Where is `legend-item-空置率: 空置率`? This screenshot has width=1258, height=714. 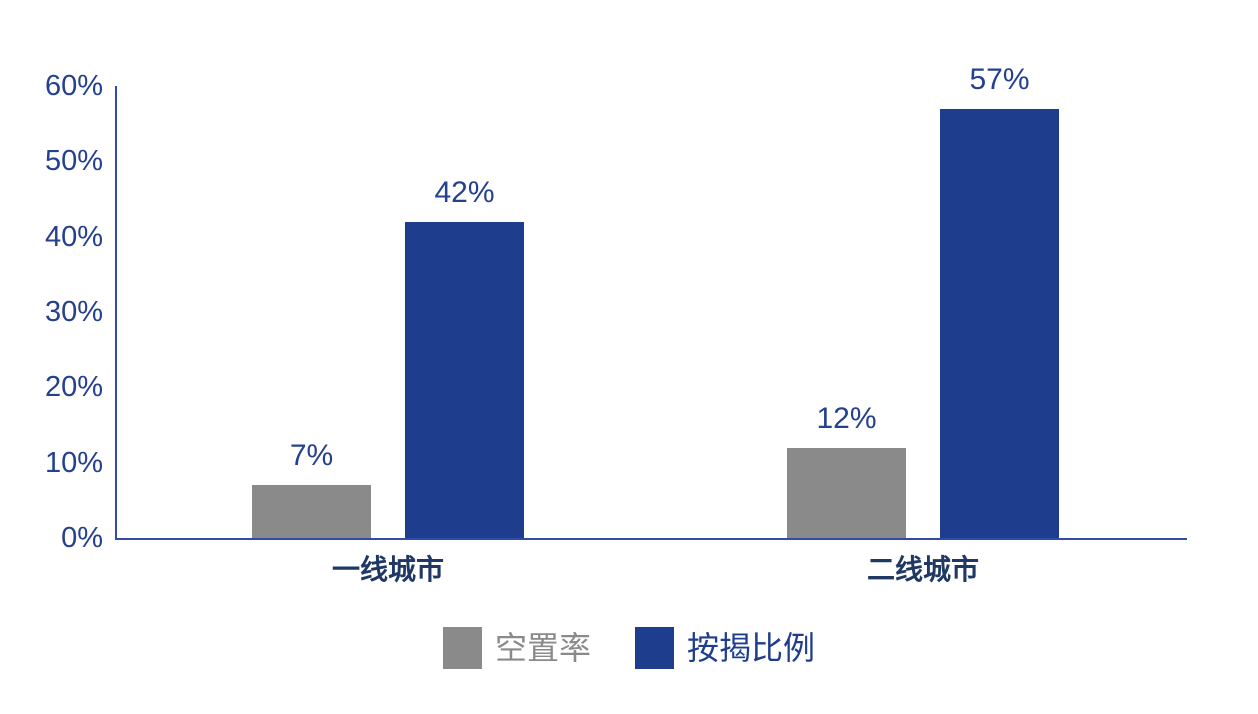
legend-item-空置率: 空置率 is located at coordinates (516, 648).